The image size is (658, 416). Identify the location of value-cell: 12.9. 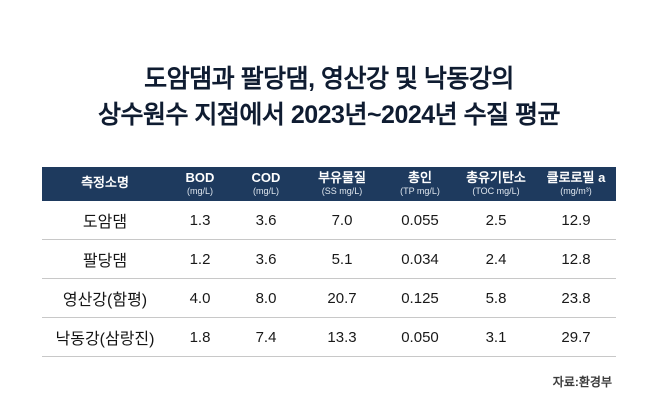
(576, 221).